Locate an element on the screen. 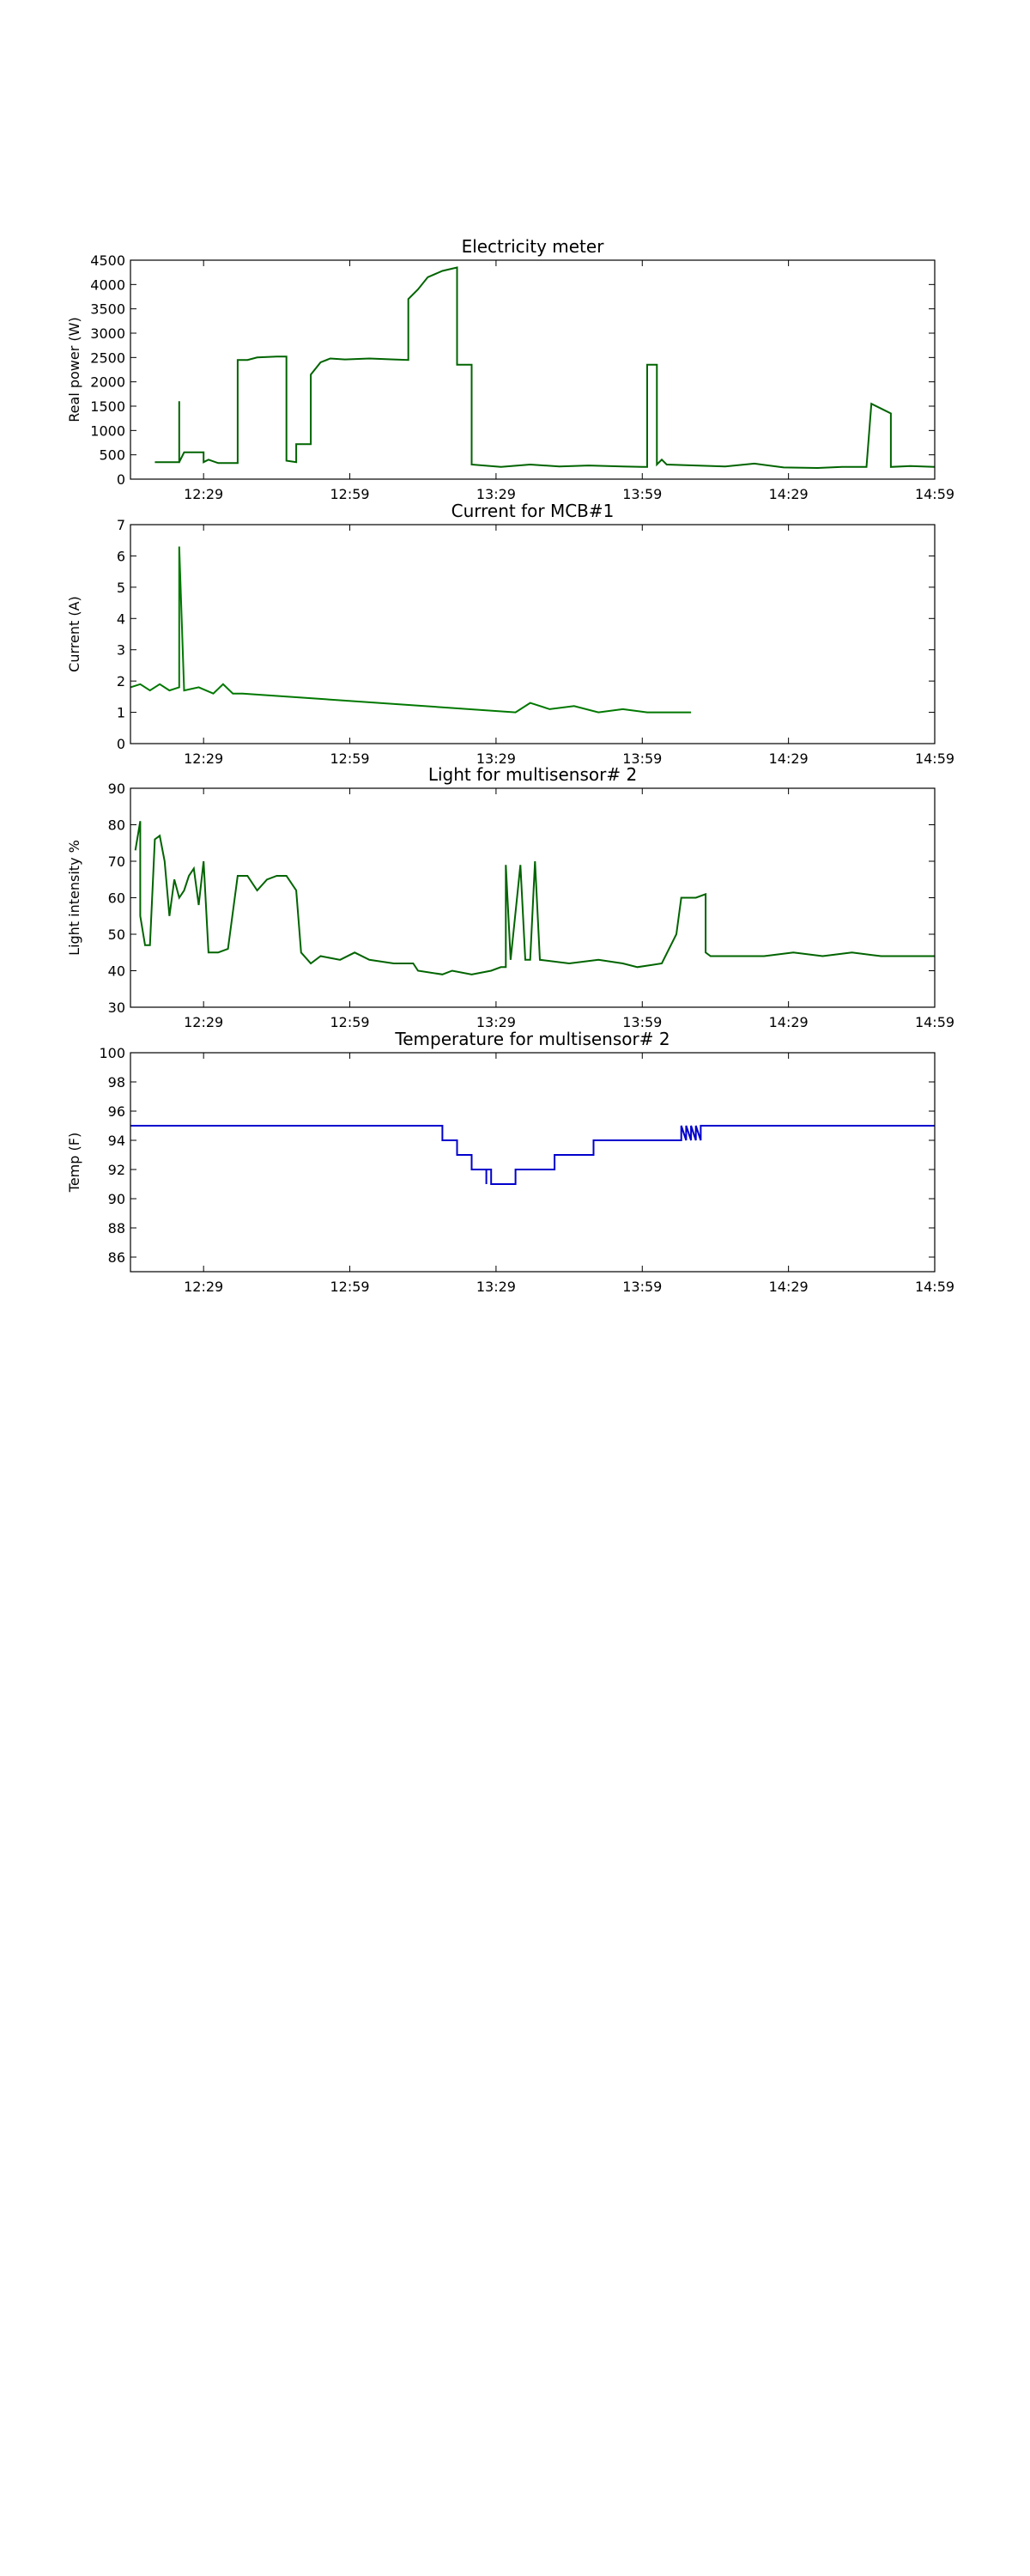 This screenshot has width=1030, height=2576. chart-title: Temperature for multisensor# 2 is located at coordinates (532, 1039).